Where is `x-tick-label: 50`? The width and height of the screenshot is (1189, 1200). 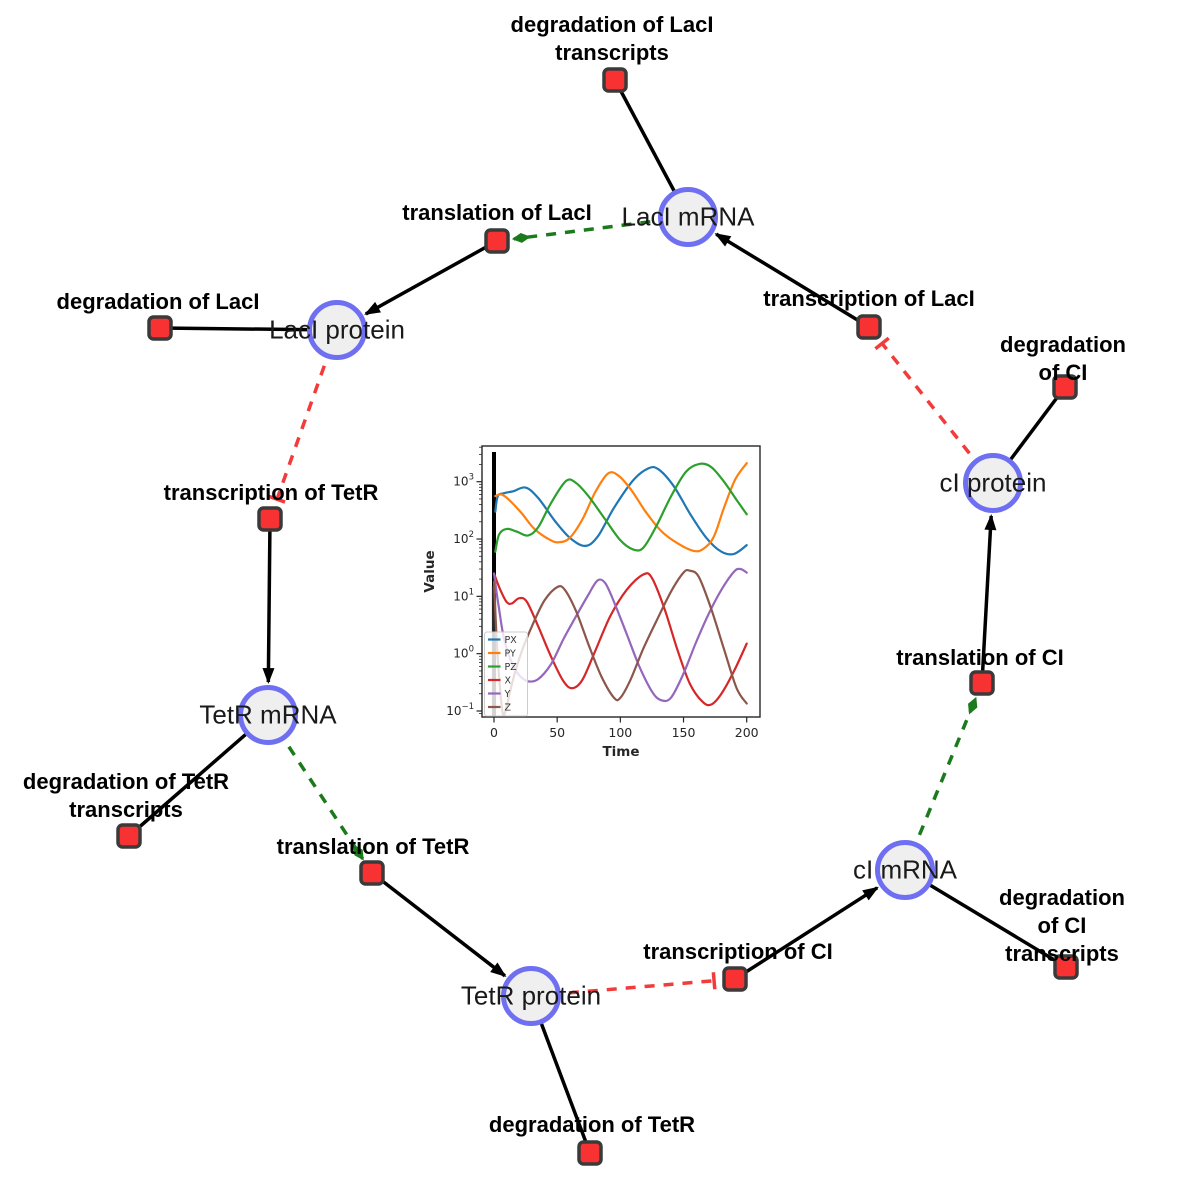 x-tick-label: 50 is located at coordinates (557, 732).